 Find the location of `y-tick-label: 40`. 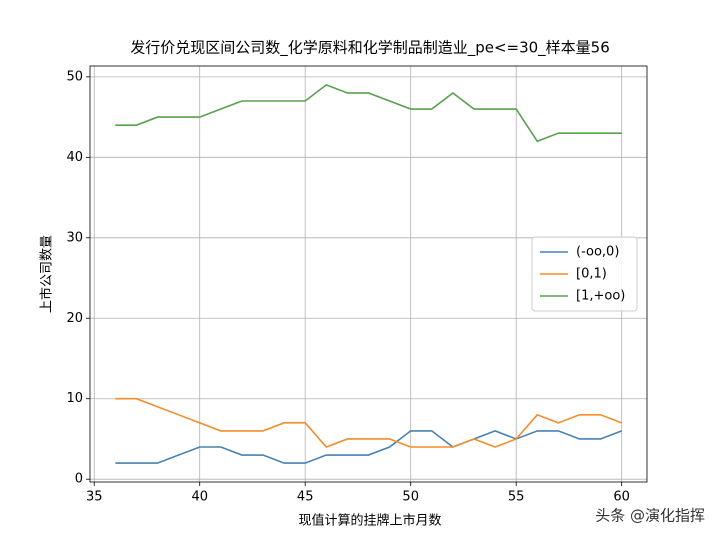

y-tick-label: 40 is located at coordinates (74, 157).